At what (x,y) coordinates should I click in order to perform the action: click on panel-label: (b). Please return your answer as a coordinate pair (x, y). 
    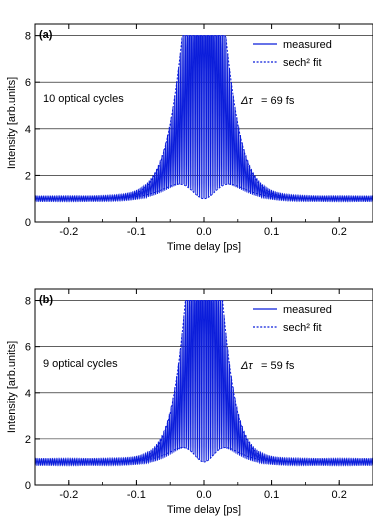
    Looking at the image, I should click on (46, 300).